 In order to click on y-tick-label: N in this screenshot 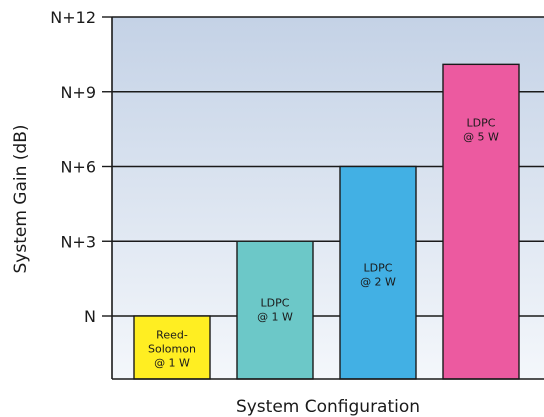, I will do `click(90, 316)`.